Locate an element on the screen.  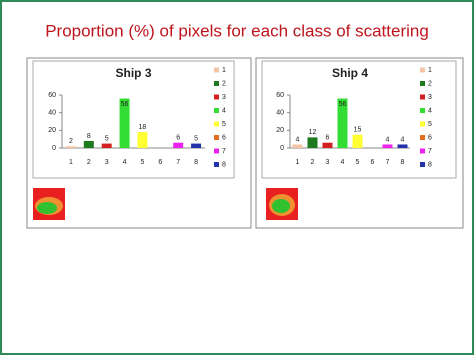
value-label: 15 is located at coordinates (358, 130).